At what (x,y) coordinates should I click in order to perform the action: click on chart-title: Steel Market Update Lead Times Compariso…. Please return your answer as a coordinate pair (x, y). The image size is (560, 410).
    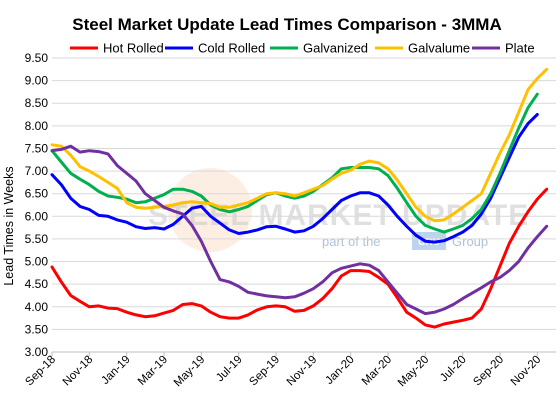
    Looking at the image, I should click on (287, 24).